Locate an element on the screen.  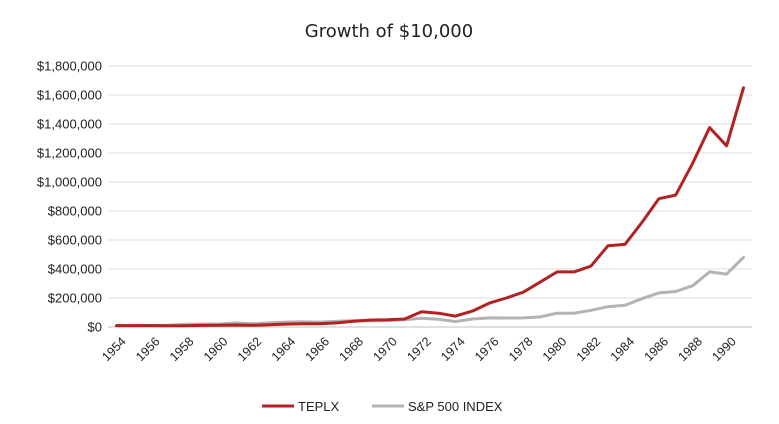
x-tick-label: 1958 is located at coordinates (182, 349).